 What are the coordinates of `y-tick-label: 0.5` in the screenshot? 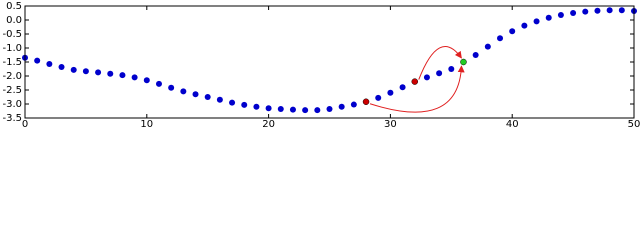 It's located at (14, 6).